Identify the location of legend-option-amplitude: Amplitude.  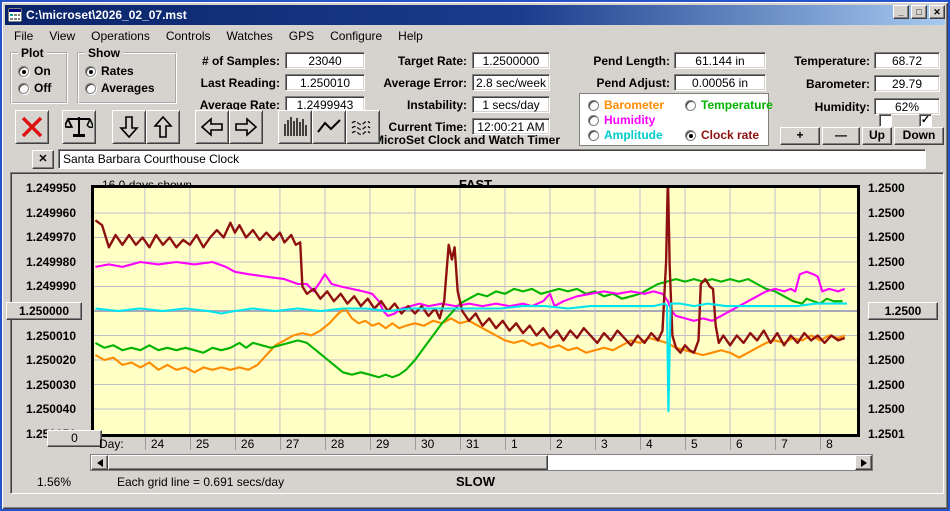
(625, 135).